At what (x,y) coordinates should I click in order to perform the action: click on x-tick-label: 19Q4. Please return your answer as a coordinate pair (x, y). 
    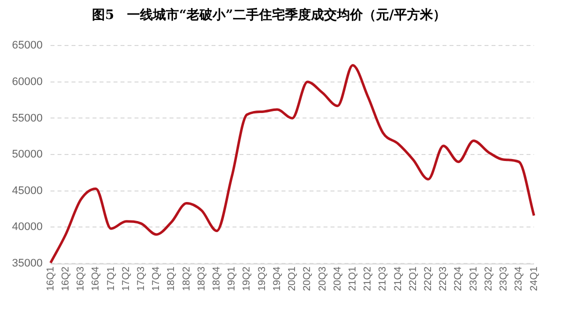
    Looking at the image, I should click on (277, 279).